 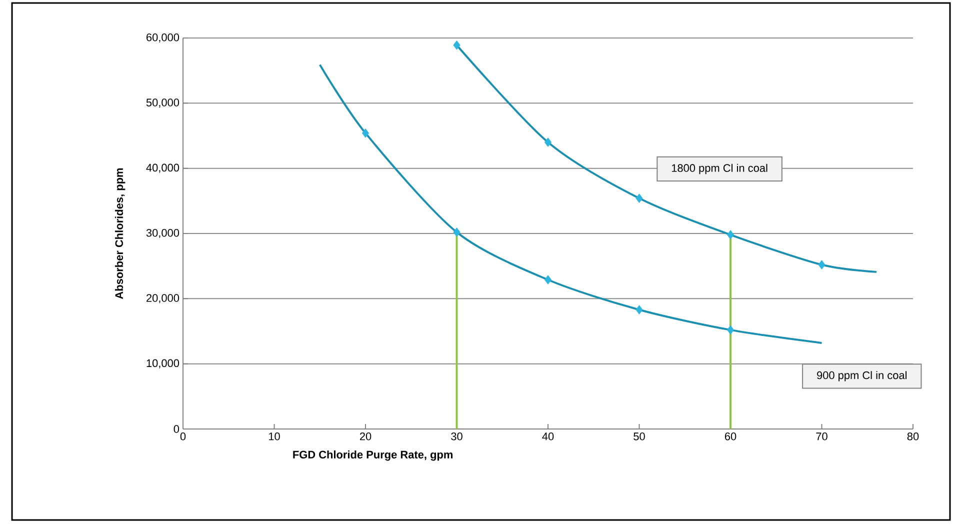 I want to click on y-tick-label: 20,000, so click(x=163, y=299).